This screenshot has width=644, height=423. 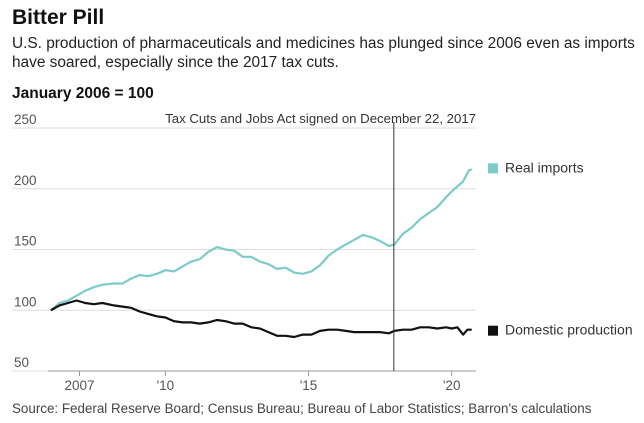 What do you see at coordinates (25, 241) in the screenshot?
I see `y-tick-label-150: 150` at bounding box center [25, 241].